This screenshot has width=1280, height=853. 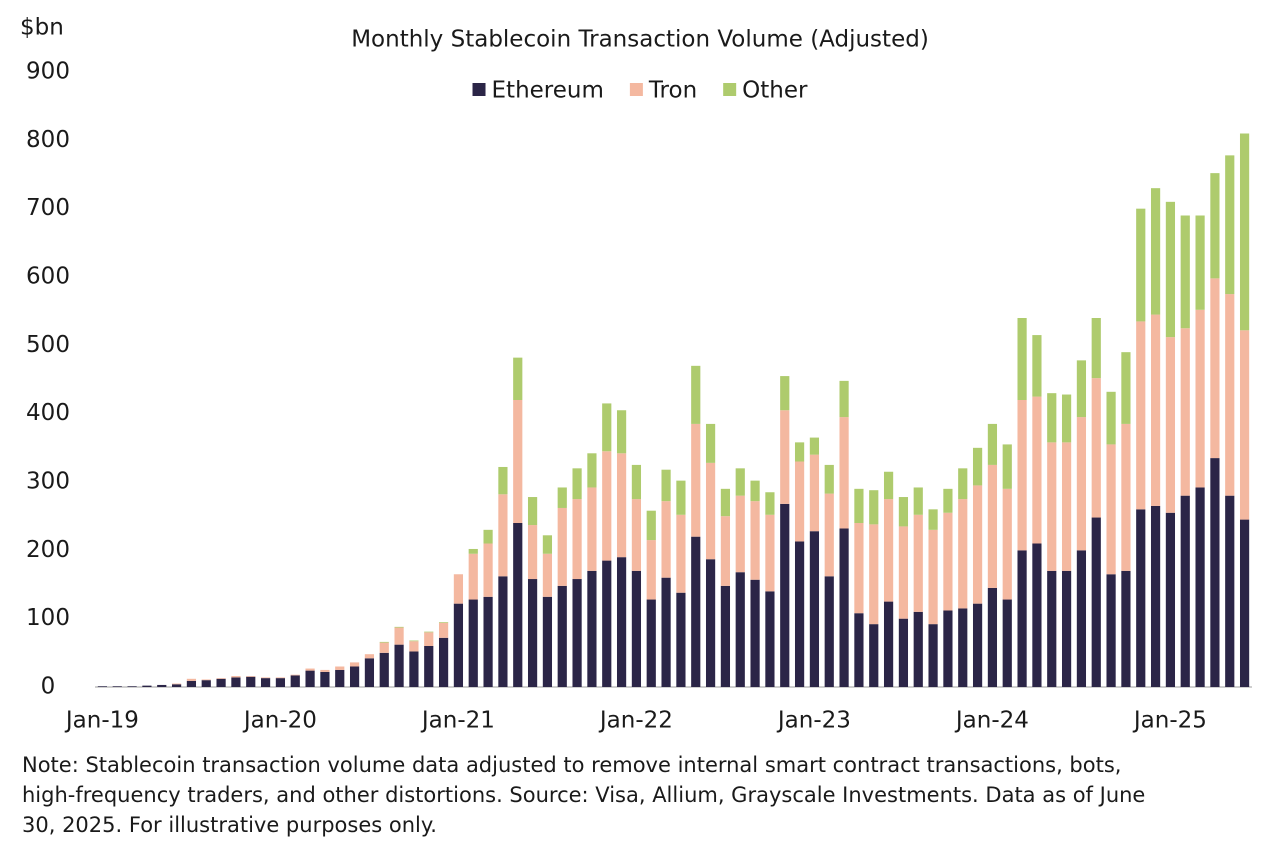 I want to click on y-axis-label: $bn, so click(x=42, y=28).